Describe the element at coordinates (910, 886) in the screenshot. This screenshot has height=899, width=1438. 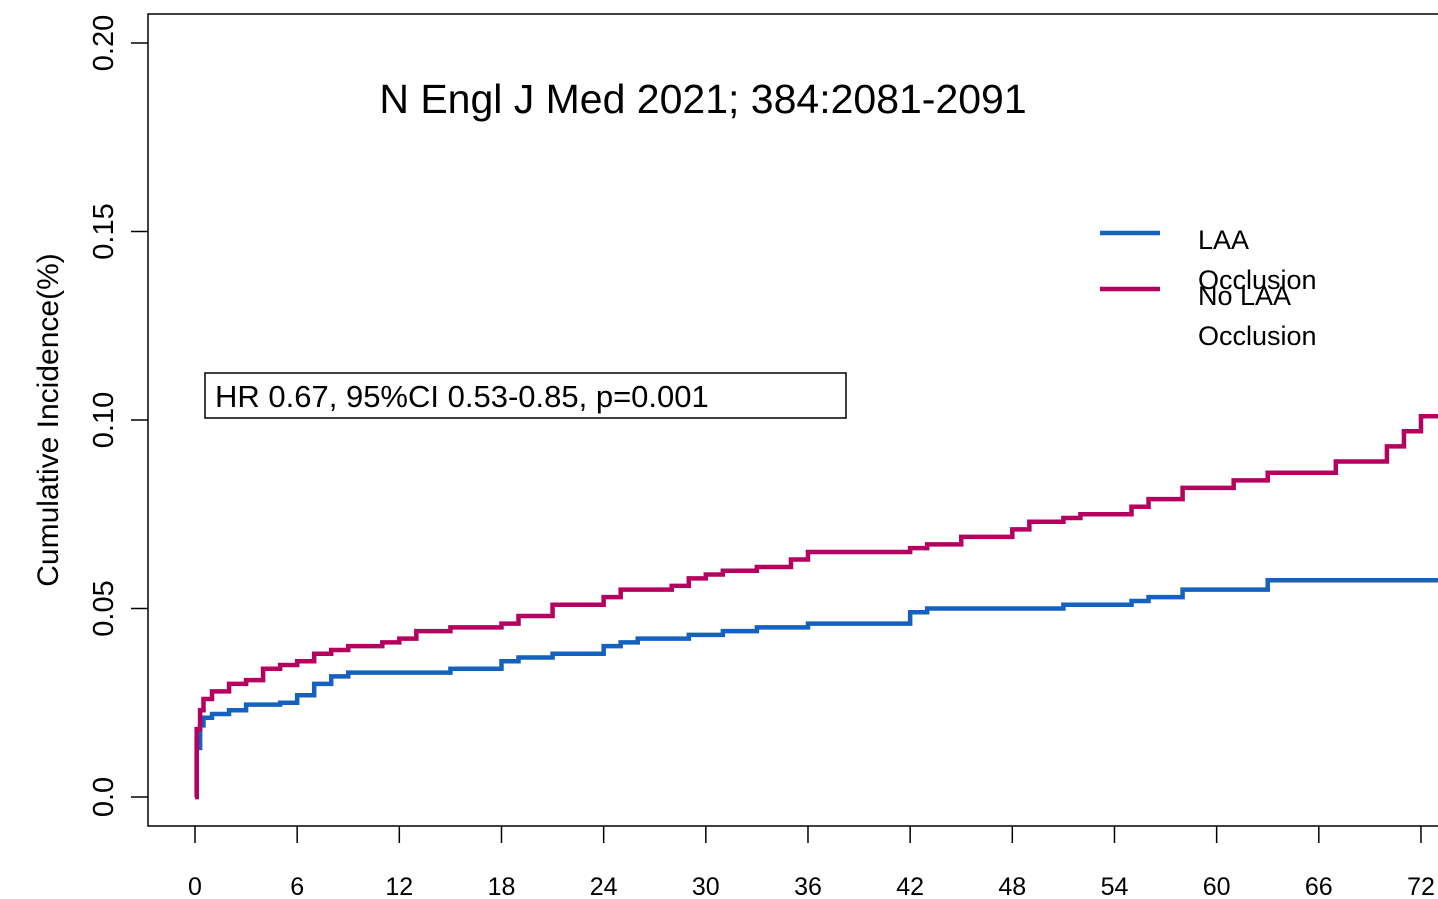
I see `x-tick-label: 42` at that location.